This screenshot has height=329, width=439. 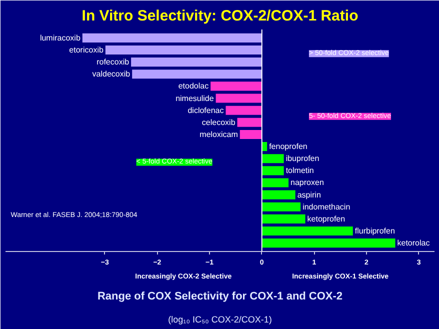 What do you see at coordinates (303, 159) in the screenshot?
I see `y-tick-label: ibuprofen` at bounding box center [303, 159].